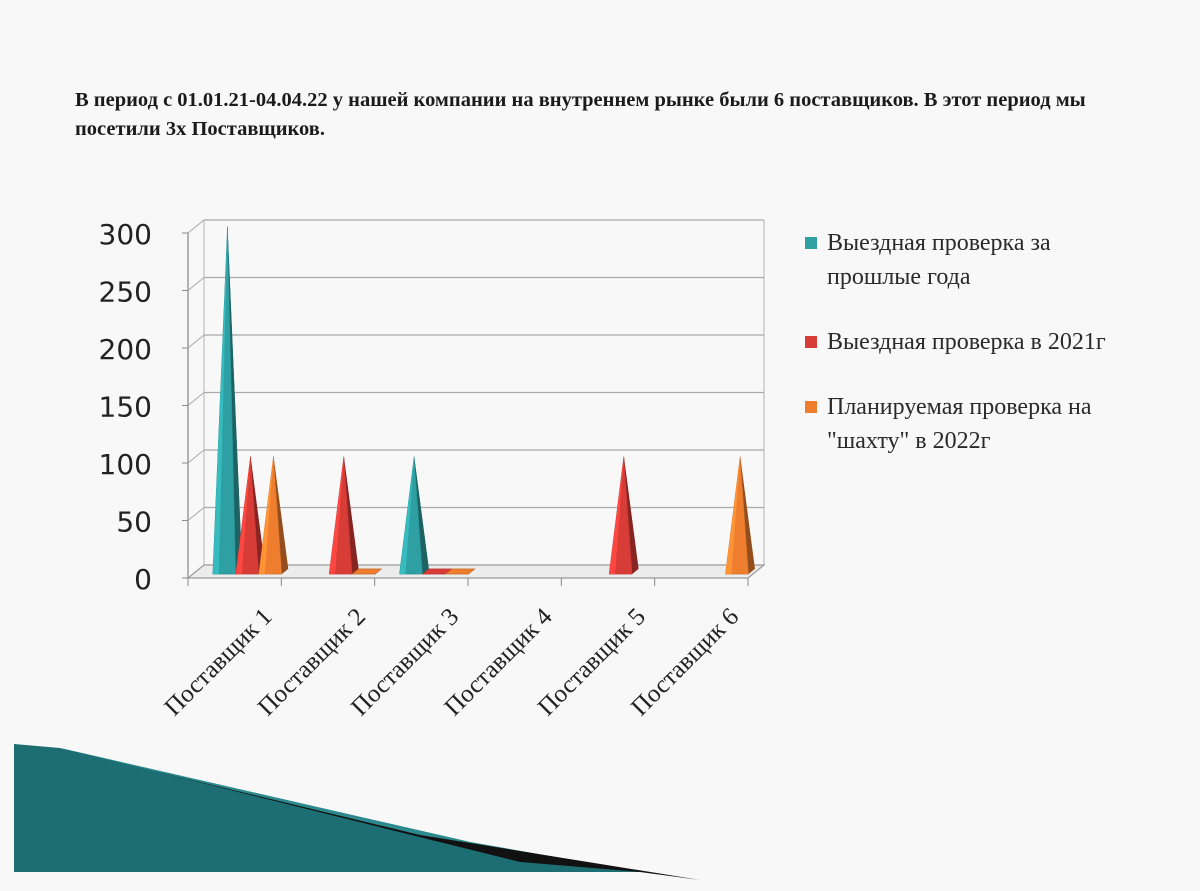 Image resolution: width=1200 pixels, height=891 pixels. What do you see at coordinates (125, 234) in the screenshot?
I see `y-tick-label: 300` at bounding box center [125, 234].